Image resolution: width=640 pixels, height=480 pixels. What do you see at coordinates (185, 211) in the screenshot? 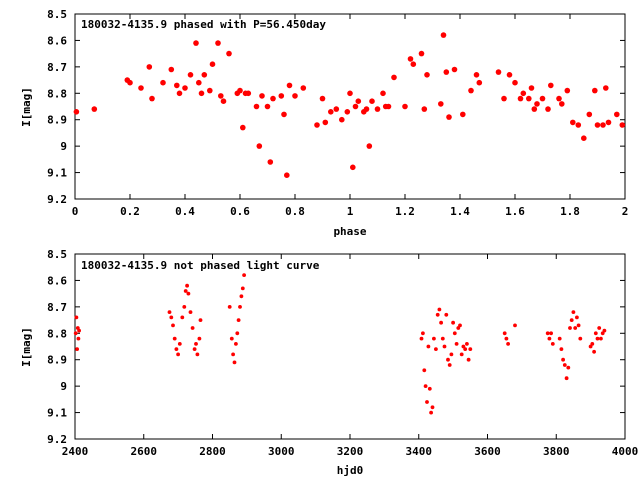
I see `x-tick-label: 0.4` at bounding box center [185, 211].